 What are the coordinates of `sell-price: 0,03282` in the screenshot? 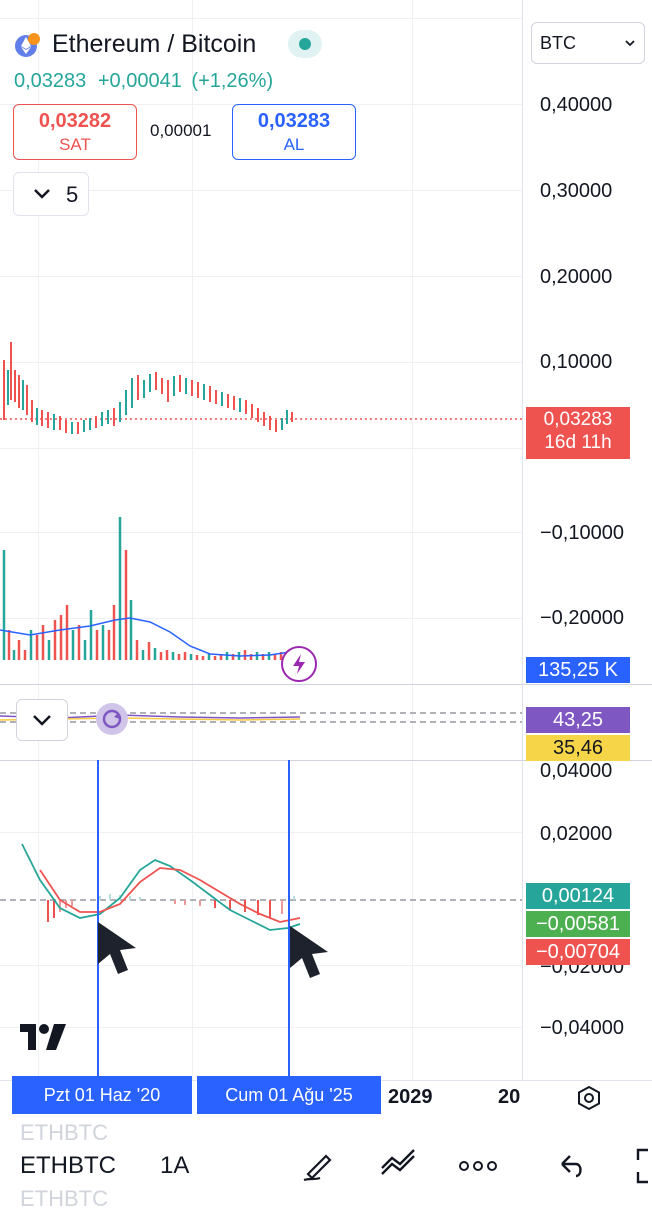 It's located at (75, 121).